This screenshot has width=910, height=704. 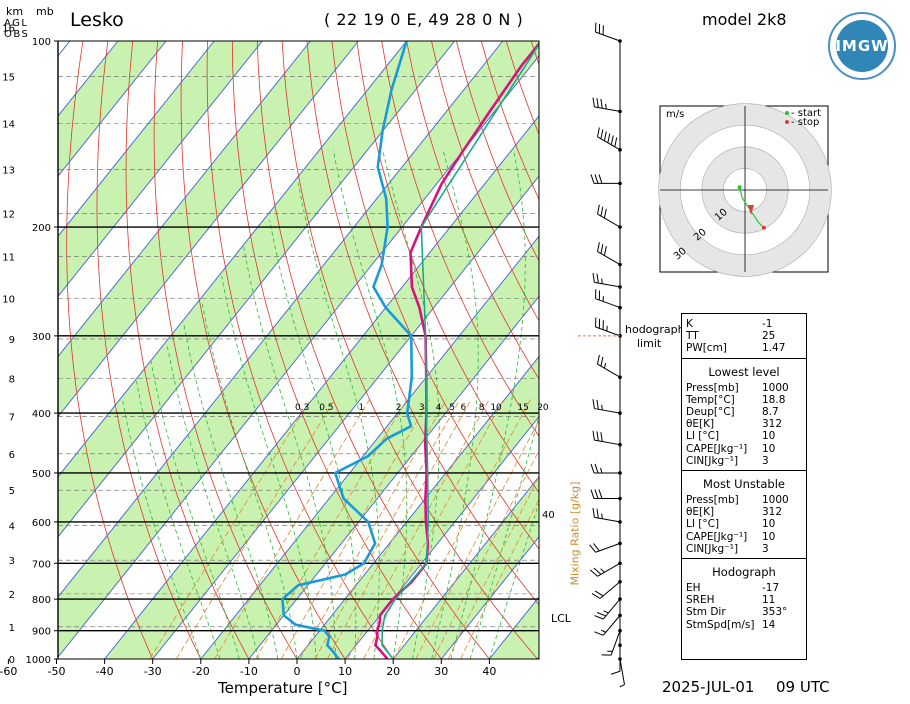 What do you see at coordinates (784, 324) in the screenshot?
I see `index-top-value: -1` at bounding box center [784, 324].